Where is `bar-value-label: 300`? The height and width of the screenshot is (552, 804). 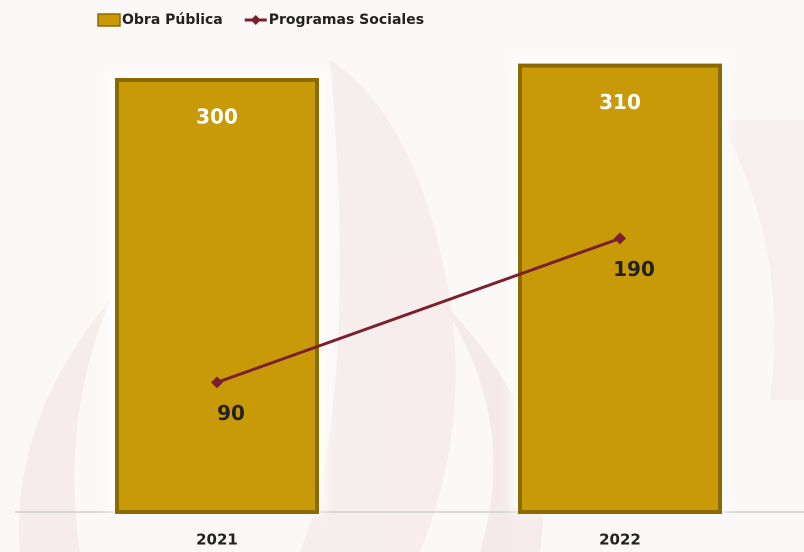
bar-value-label: 300 is located at coordinates (217, 117).